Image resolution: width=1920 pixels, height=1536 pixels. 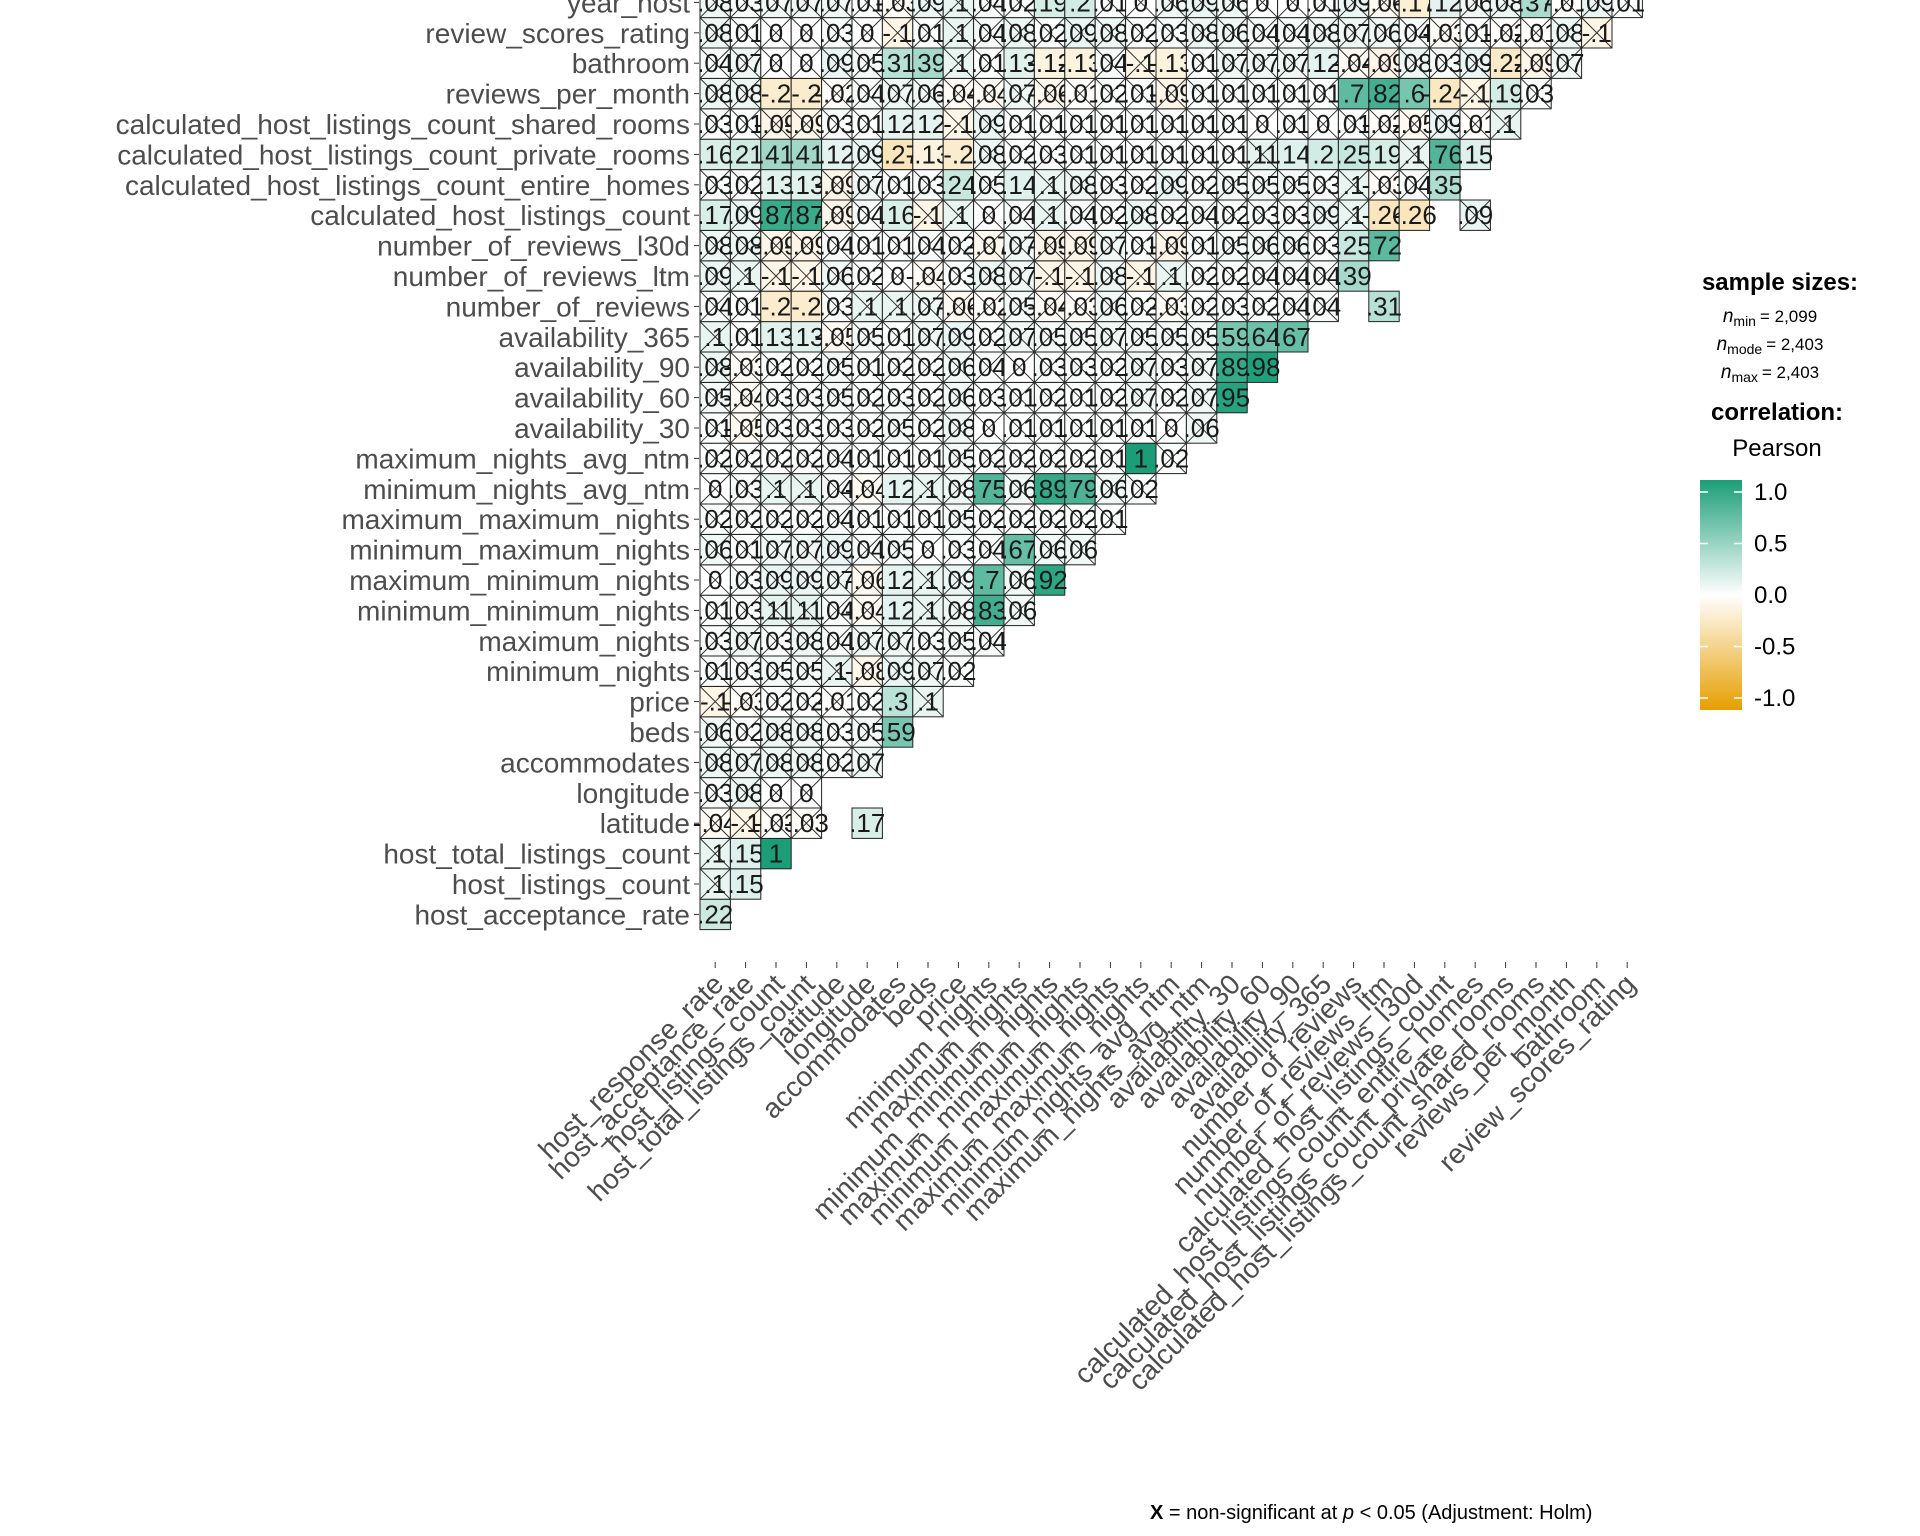 I want to click on cell-value-label: .09, so click(x=1323, y=215).